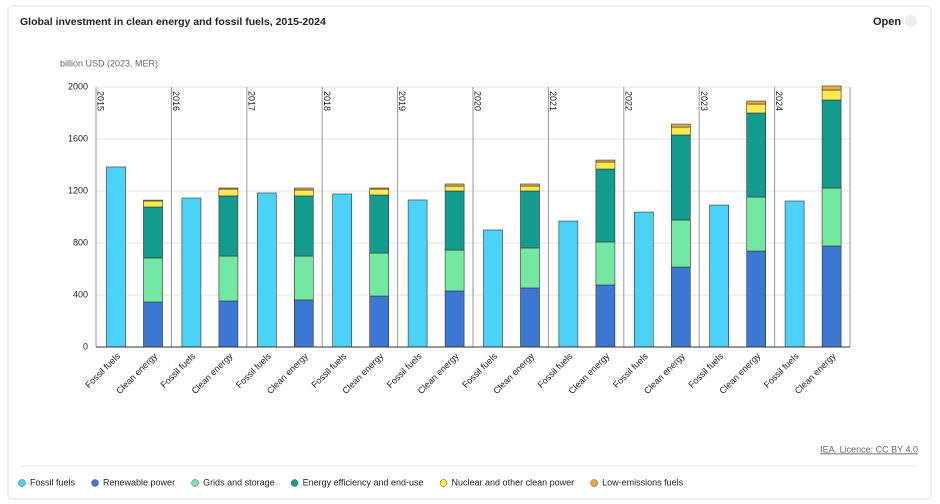 The image size is (940, 504). I want to click on group-label: 2018, so click(327, 101).